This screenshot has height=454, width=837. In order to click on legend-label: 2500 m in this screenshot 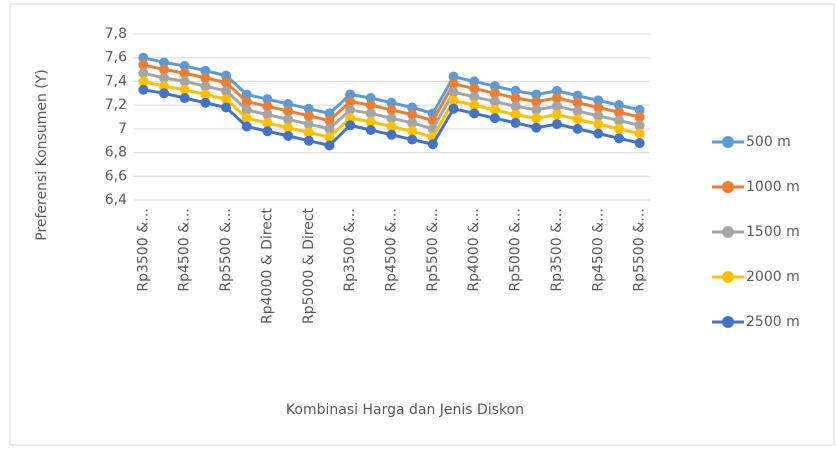, I will do `click(773, 322)`.